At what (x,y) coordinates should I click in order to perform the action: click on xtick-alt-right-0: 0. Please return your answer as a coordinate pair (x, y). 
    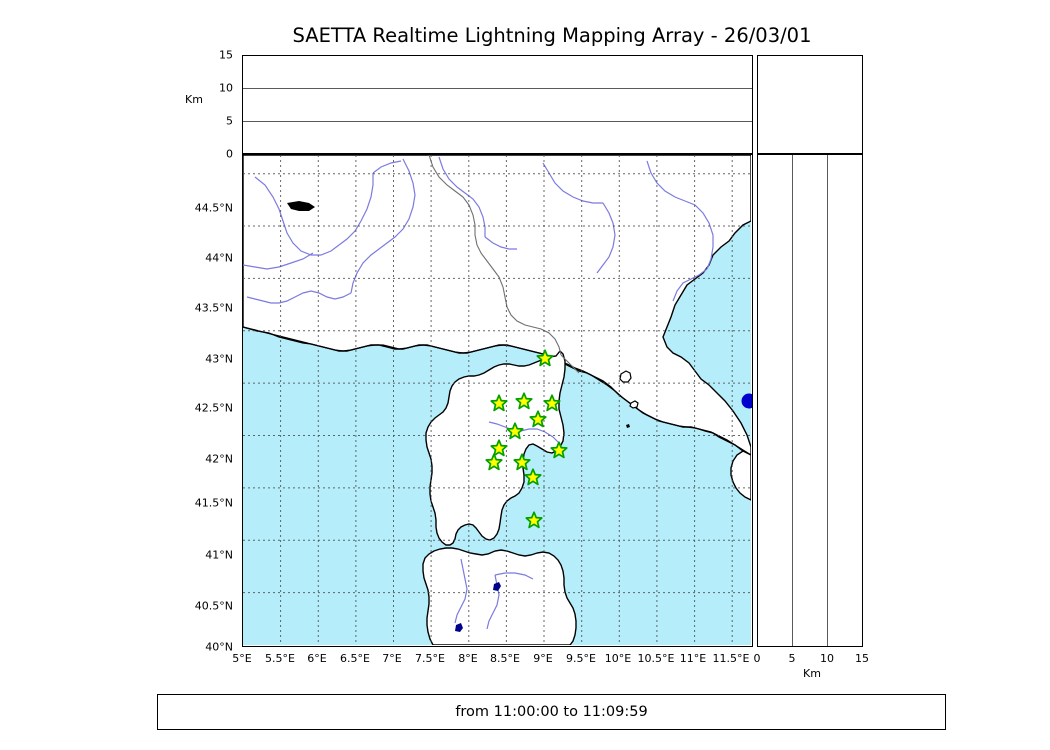
    Looking at the image, I should click on (757, 658).